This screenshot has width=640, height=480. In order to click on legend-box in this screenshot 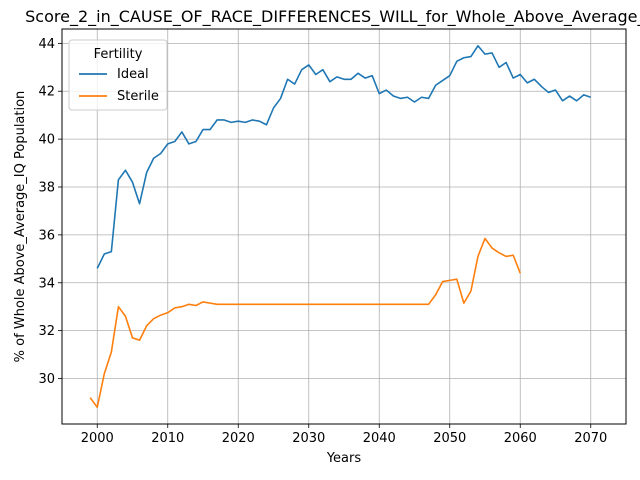, I will do `click(118, 75)`.